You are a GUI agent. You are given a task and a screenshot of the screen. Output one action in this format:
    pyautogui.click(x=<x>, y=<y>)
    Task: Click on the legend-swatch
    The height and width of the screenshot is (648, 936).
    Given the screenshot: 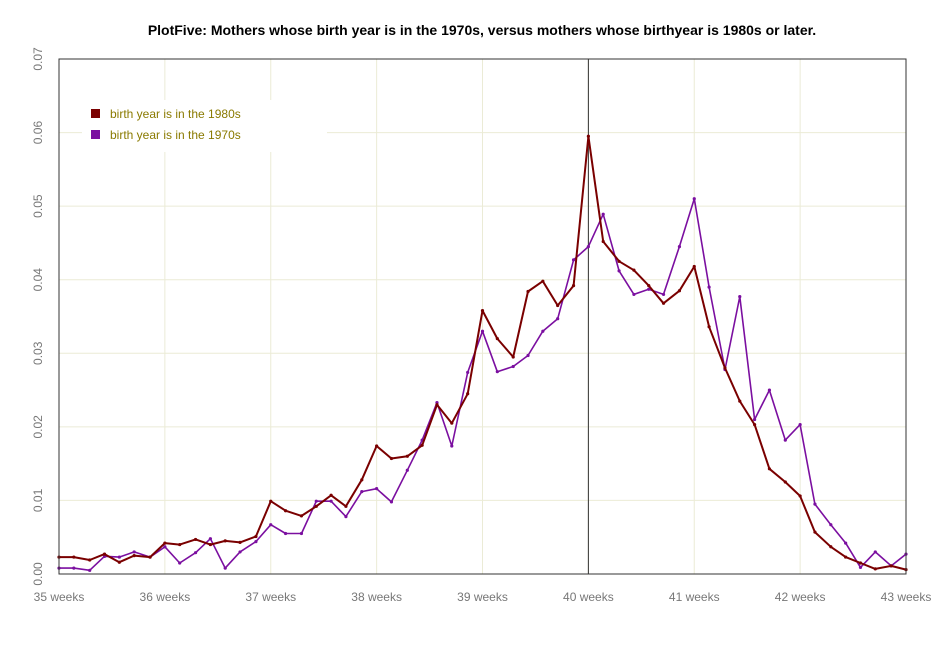 What is the action you would take?
    pyautogui.click(x=95, y=134)
    